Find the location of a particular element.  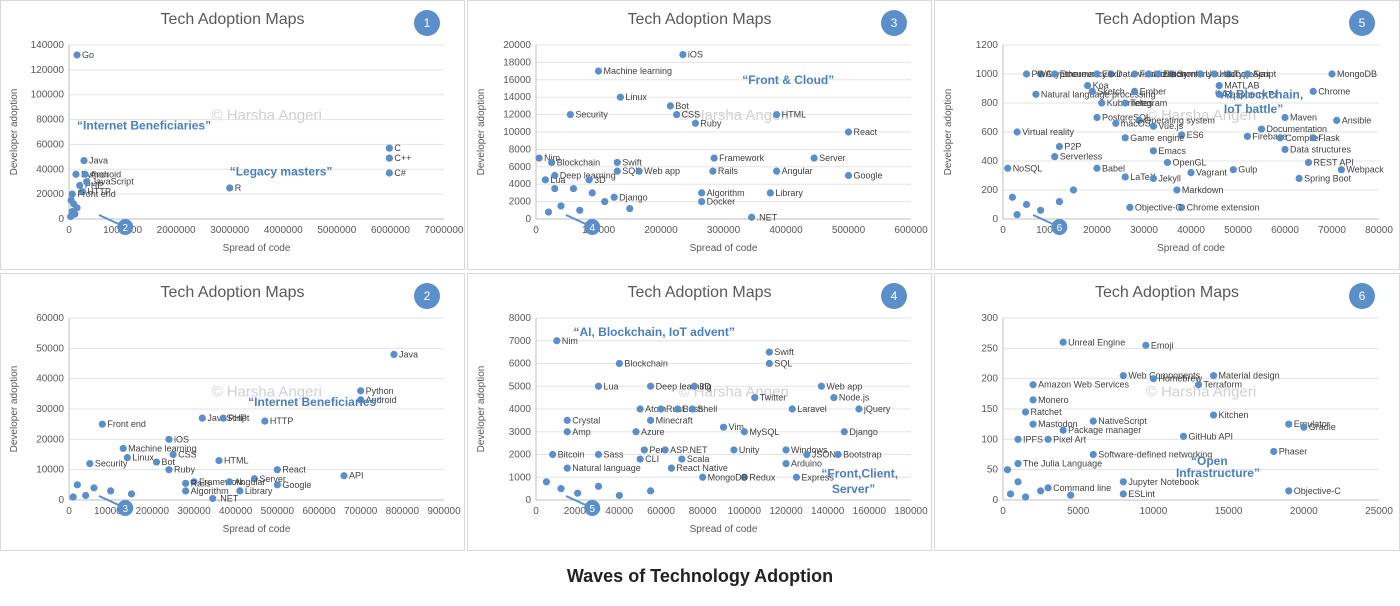

data-point-label: Amazon Web Services is located at coordinates (1083, 385).